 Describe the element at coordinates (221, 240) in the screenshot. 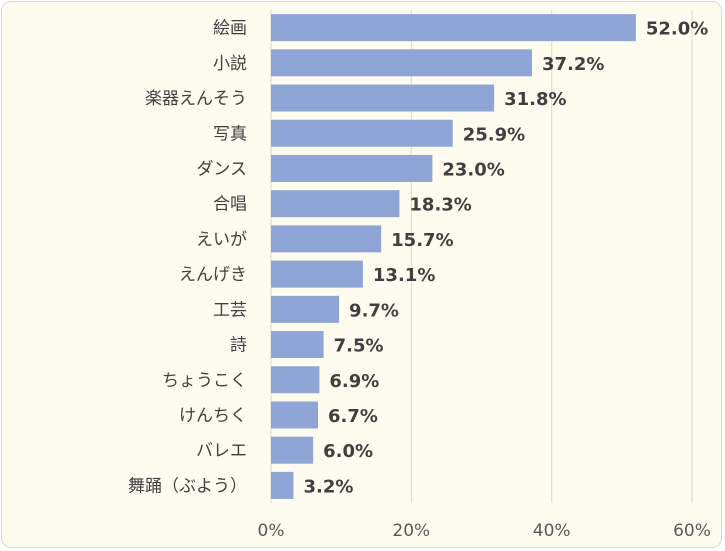

I see `category-label: えいが` at that location.